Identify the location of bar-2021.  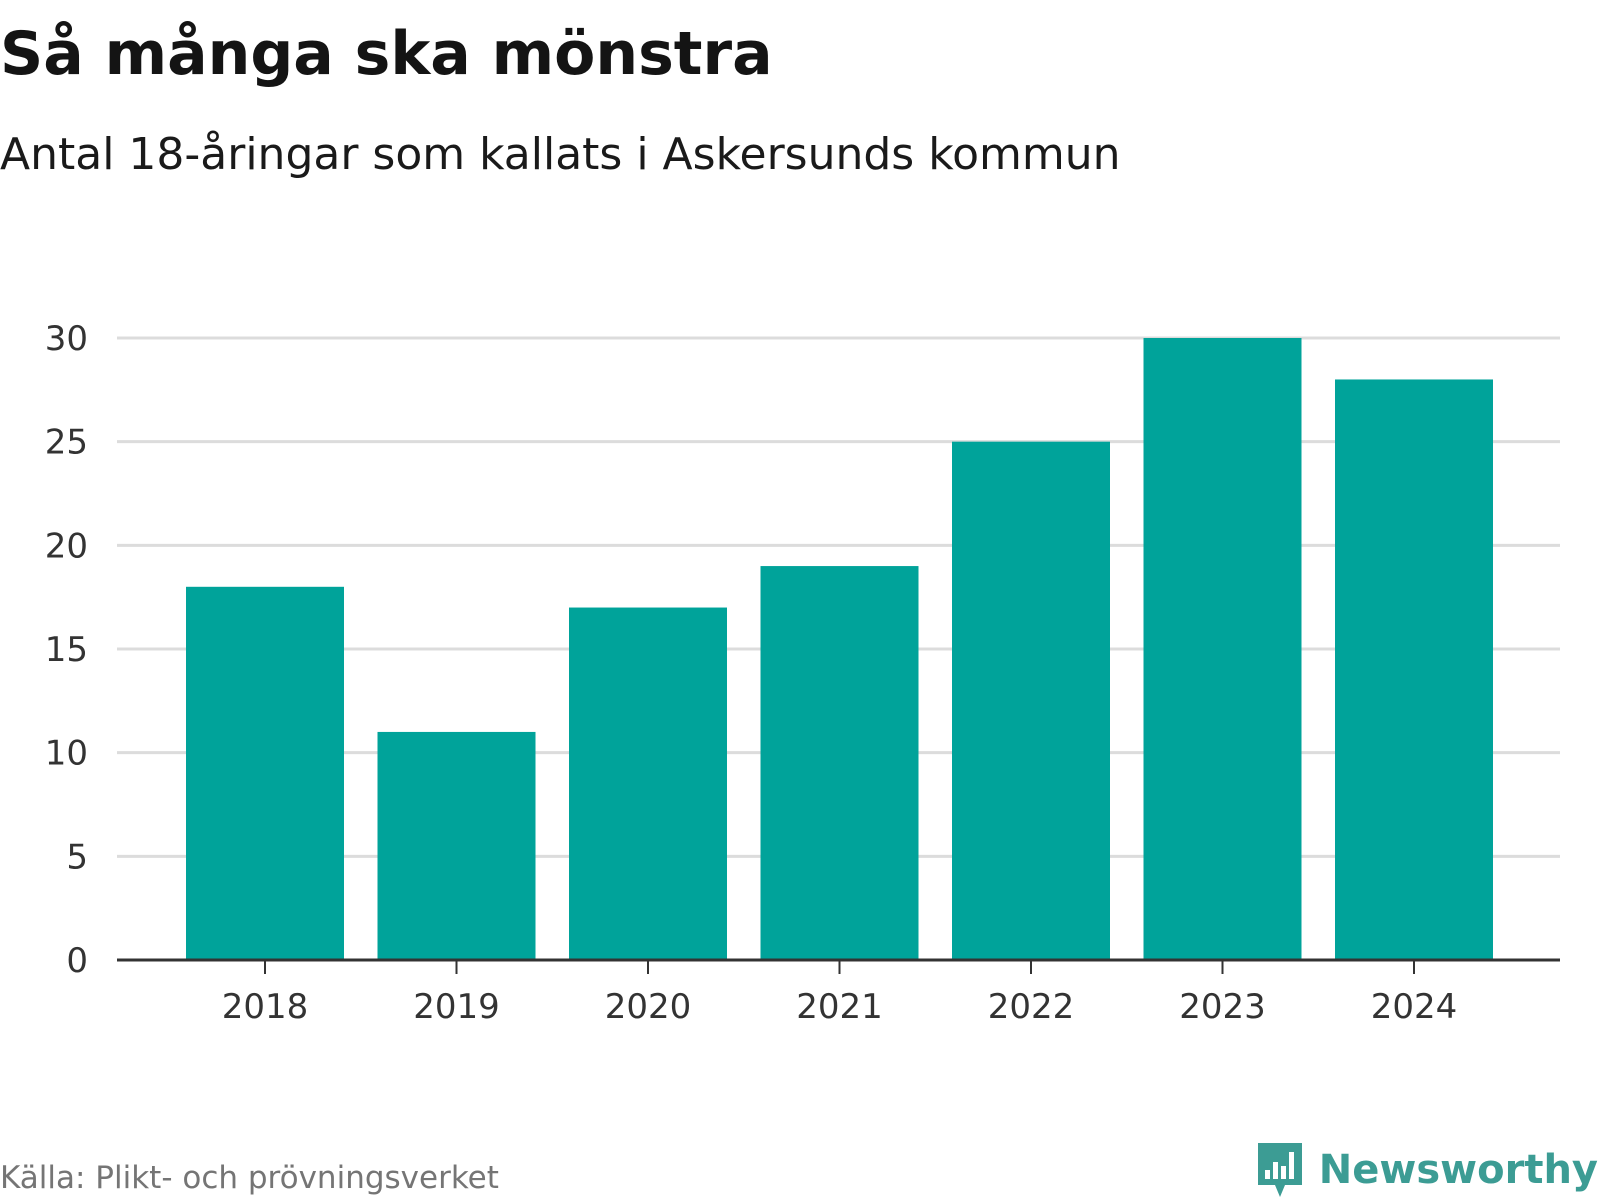
(839, 763).